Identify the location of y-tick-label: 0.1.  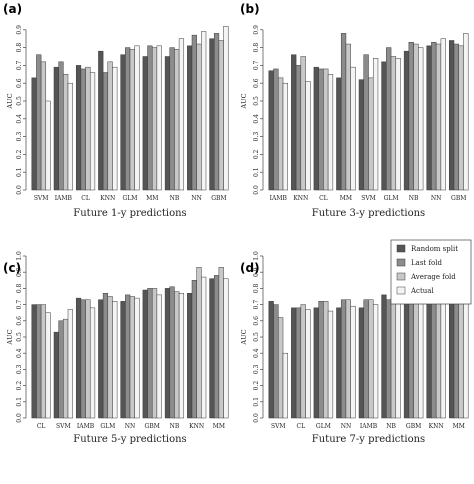
(256, 172).